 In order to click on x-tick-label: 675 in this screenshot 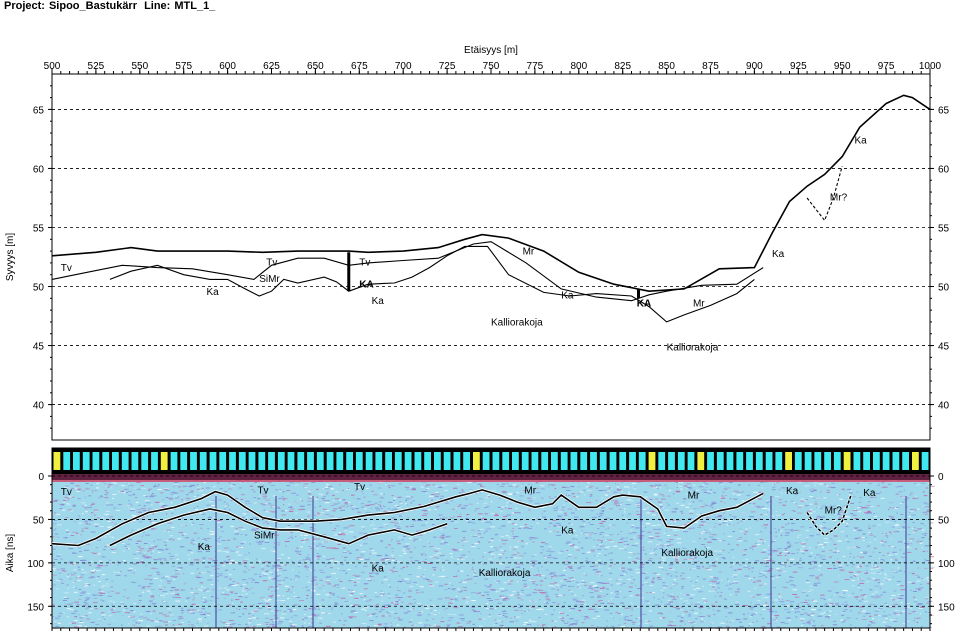, I will do `click(359, 66)`.